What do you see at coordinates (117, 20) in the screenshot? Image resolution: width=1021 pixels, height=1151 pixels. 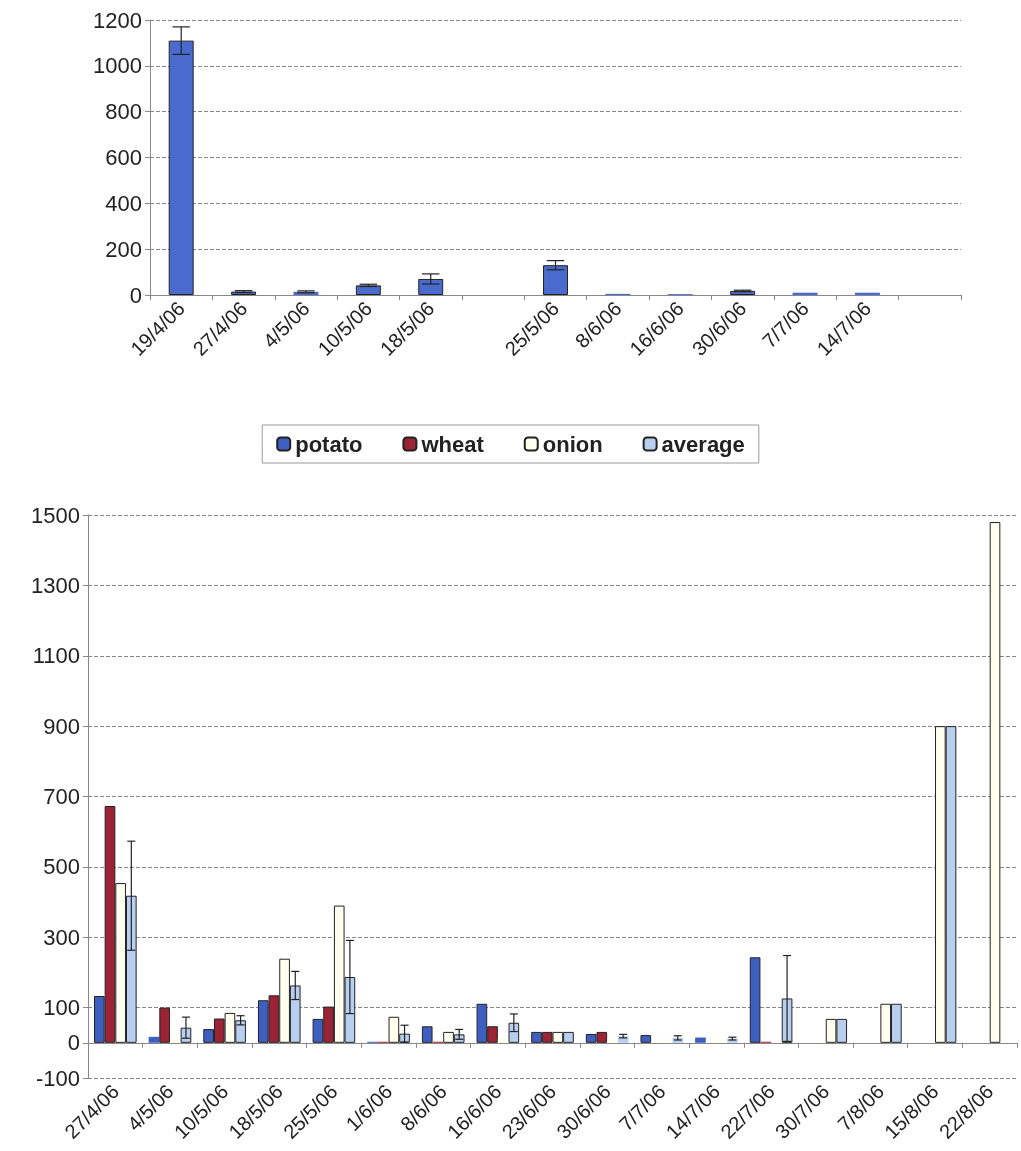 I see `y-tick-label: 1200` at bounding box center [117, 20].